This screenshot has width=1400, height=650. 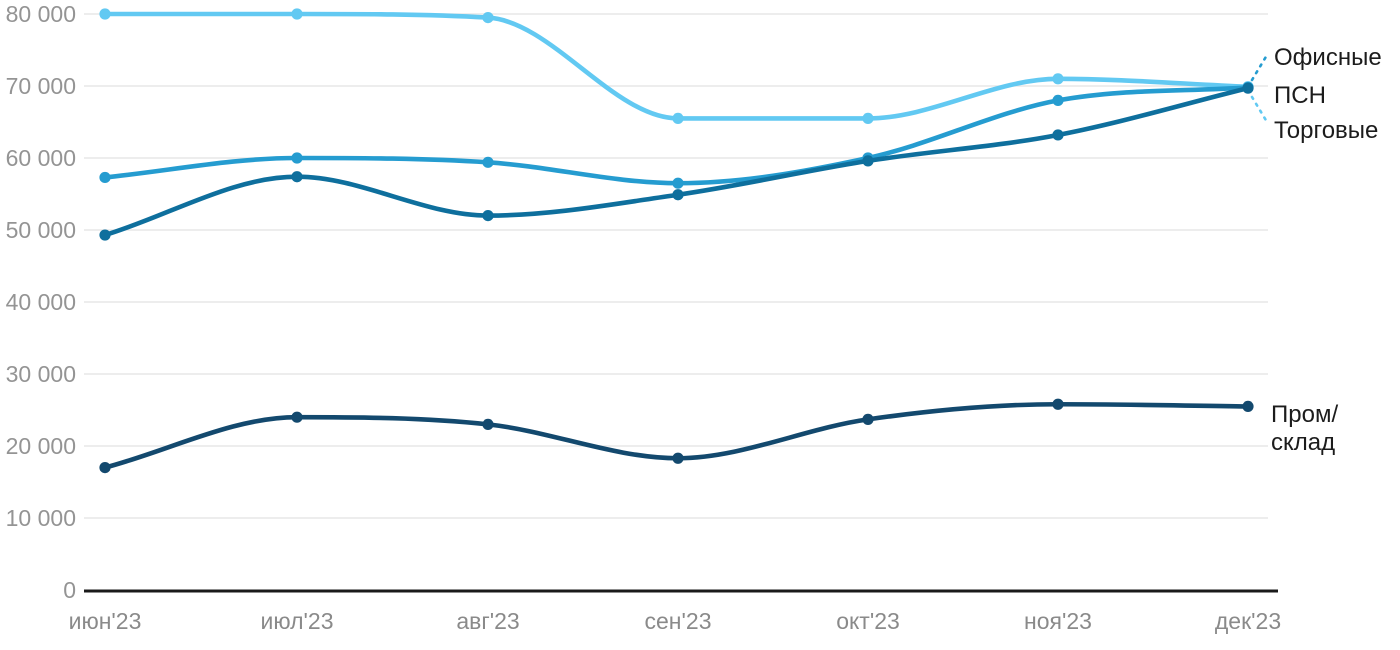 I want to click on x-tick-label: сен'23, so click(x=678, y=621).